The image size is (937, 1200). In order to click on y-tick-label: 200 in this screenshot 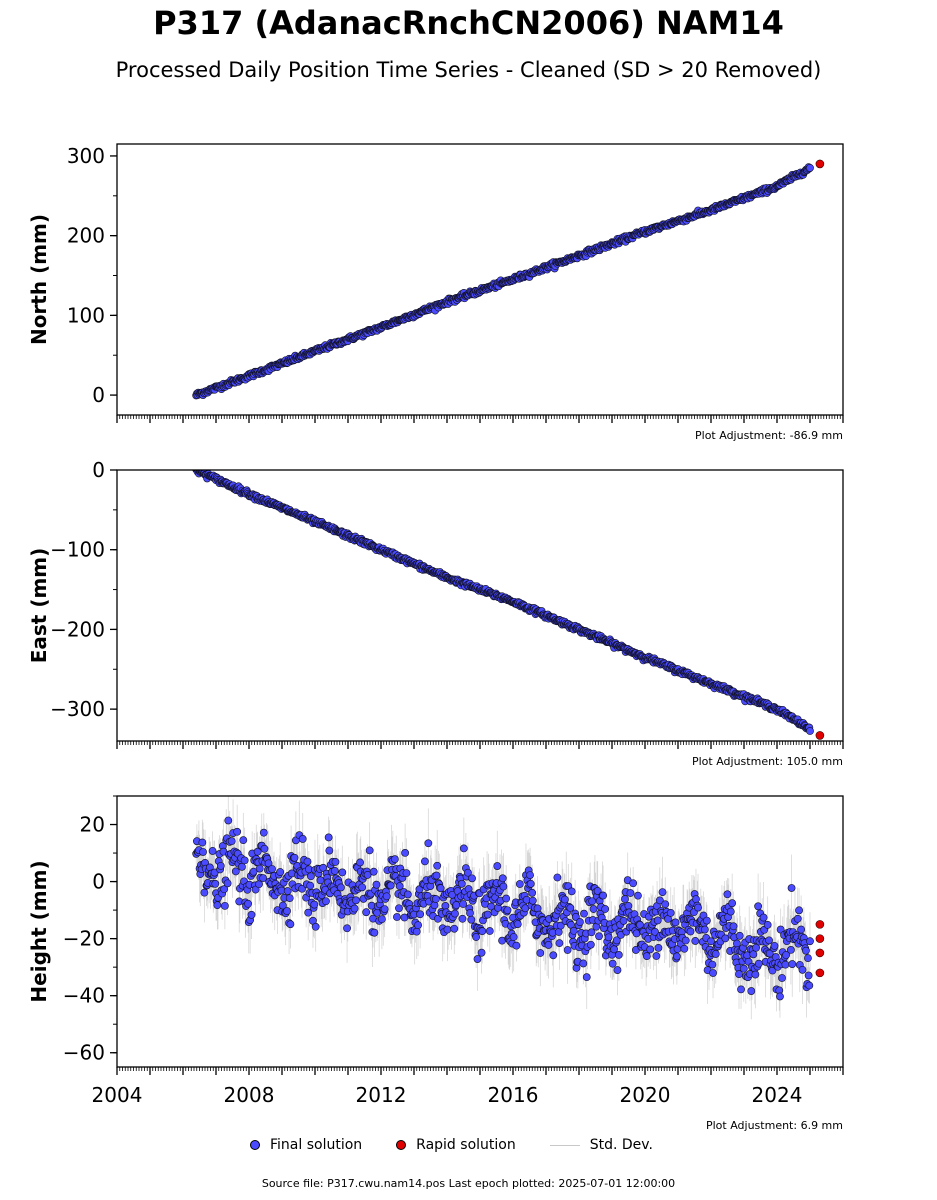, I will do `click(86, 236)`.